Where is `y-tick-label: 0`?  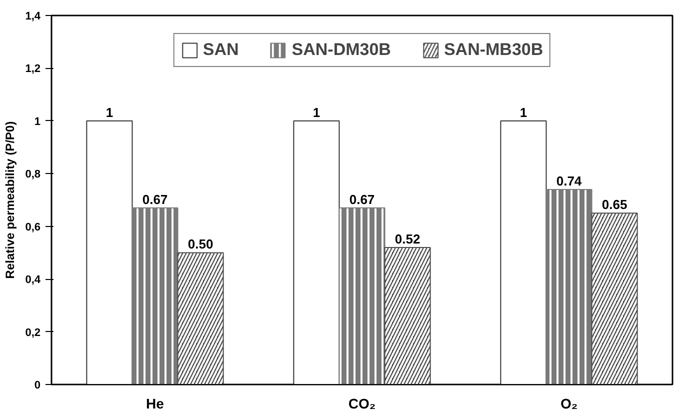 y-tick-label: 0 is located at coordinates (37, 386).